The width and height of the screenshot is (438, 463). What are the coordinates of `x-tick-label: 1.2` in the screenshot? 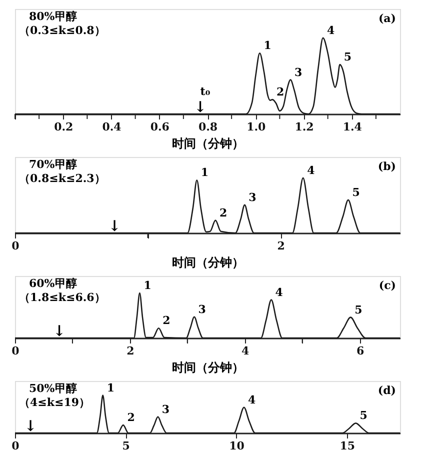 It's located at (304, 127).